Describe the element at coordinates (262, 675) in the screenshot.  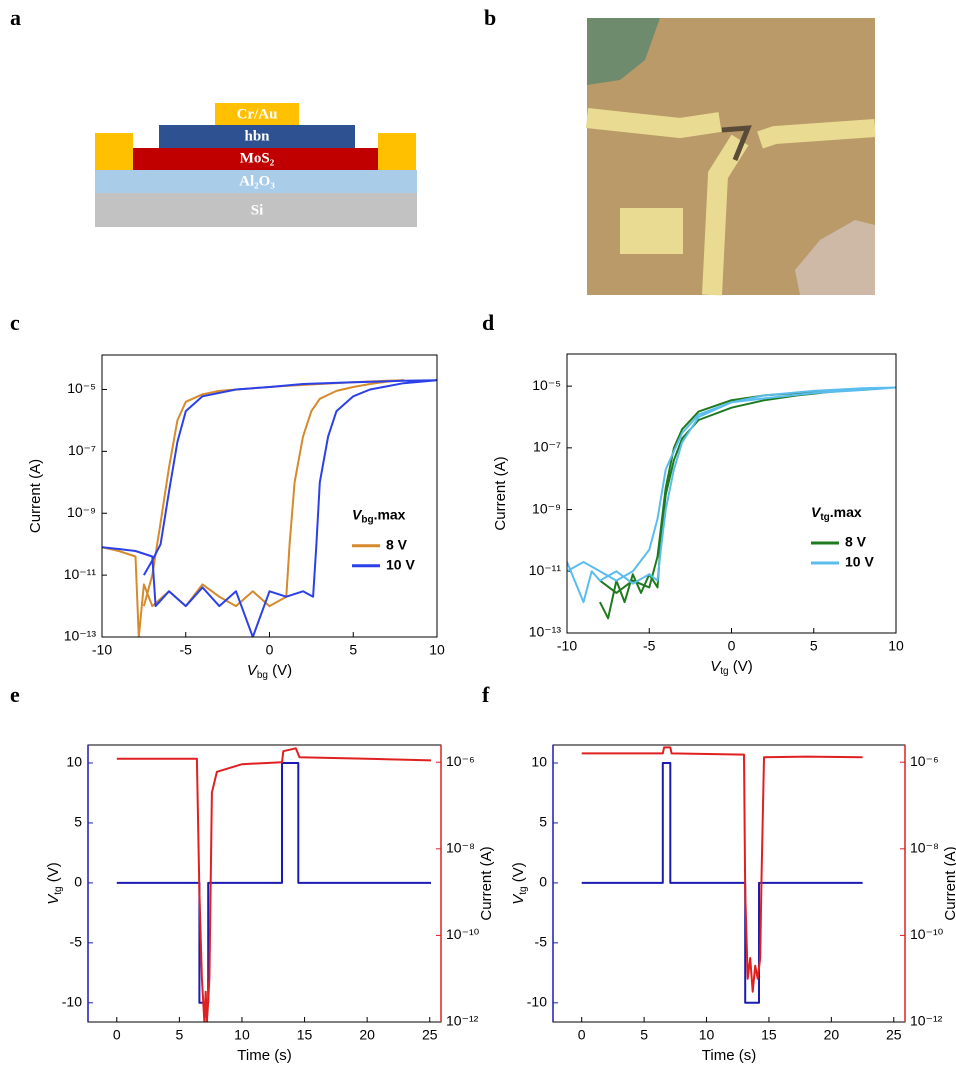
I see `x-axis-label-subscript: bg` at that location.